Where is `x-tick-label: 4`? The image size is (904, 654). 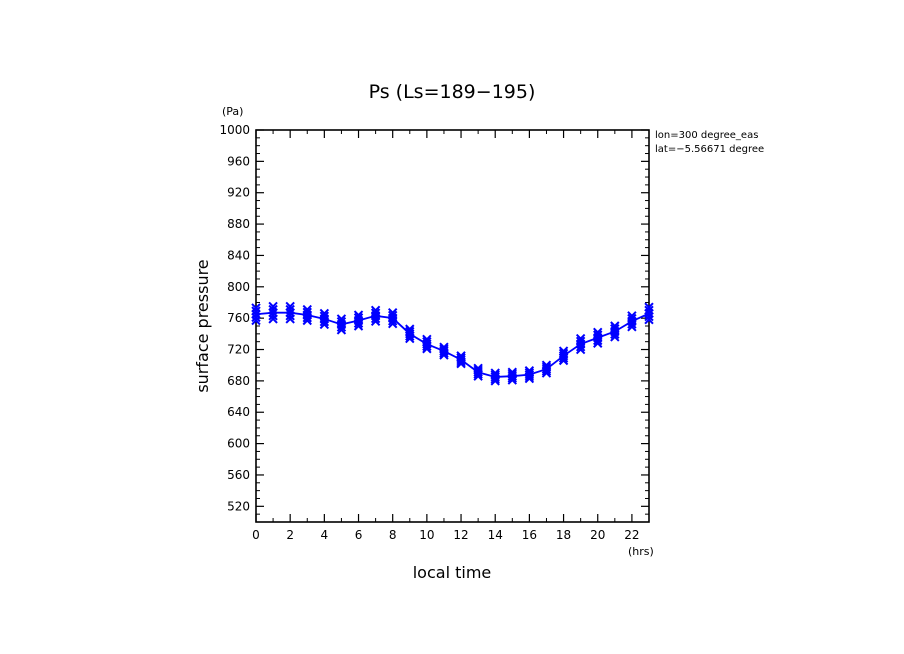
x-tick-label: 4 is located at coordinates (325, 535).